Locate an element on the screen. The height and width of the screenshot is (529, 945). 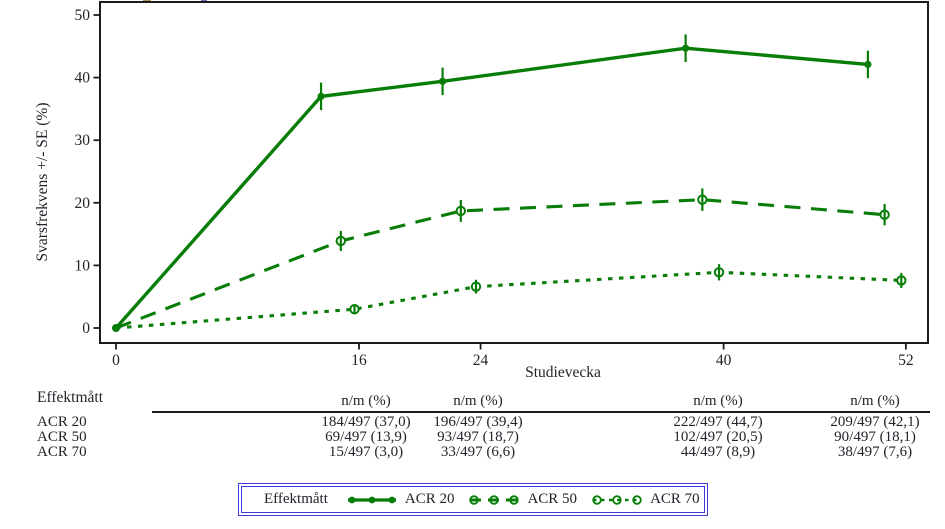
table-cell: 38/497 (7,6) is located at coordinates (875, 452).